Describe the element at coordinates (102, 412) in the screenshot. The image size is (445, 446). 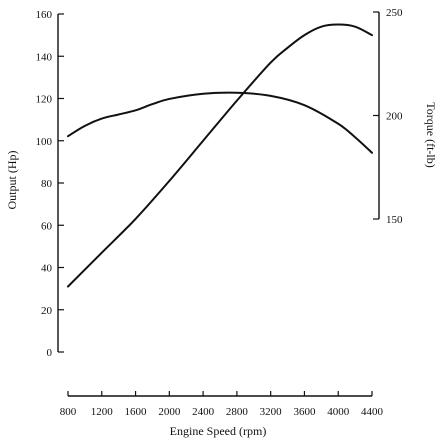
I see `x-tick-label: 1200` at that location.